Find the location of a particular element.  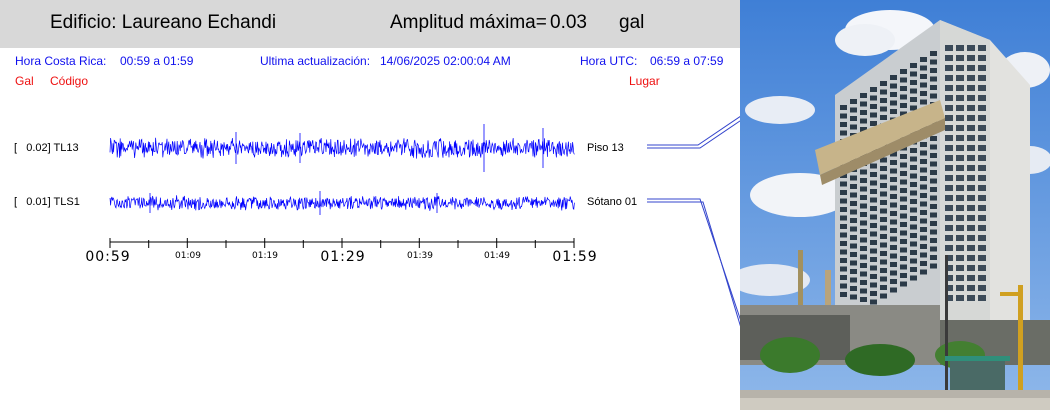

utc-time-label: Hora UTC: is located at coordinates (609, 61).